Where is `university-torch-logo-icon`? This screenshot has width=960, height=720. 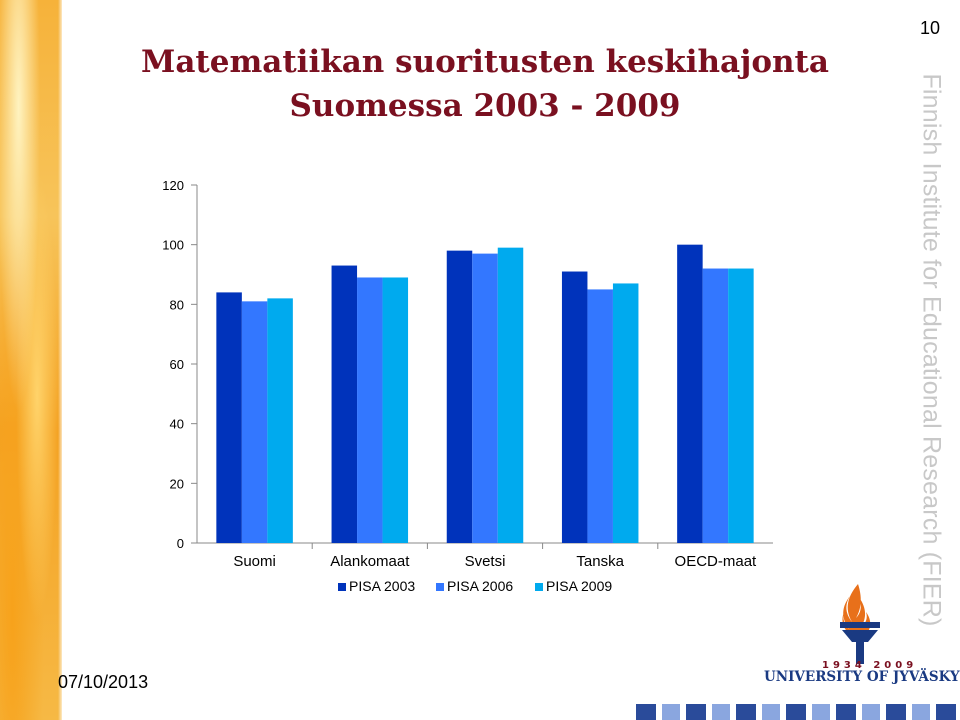
university-torch-logo-icon is located at coordinates (860, 624).